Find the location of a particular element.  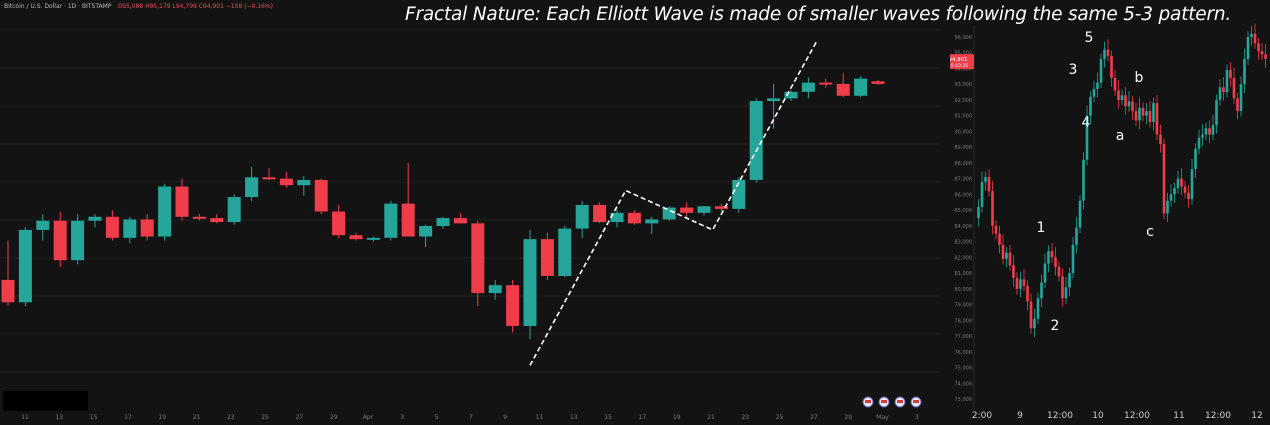

x-tick-label: 25 is located at coordinates (265, 417).